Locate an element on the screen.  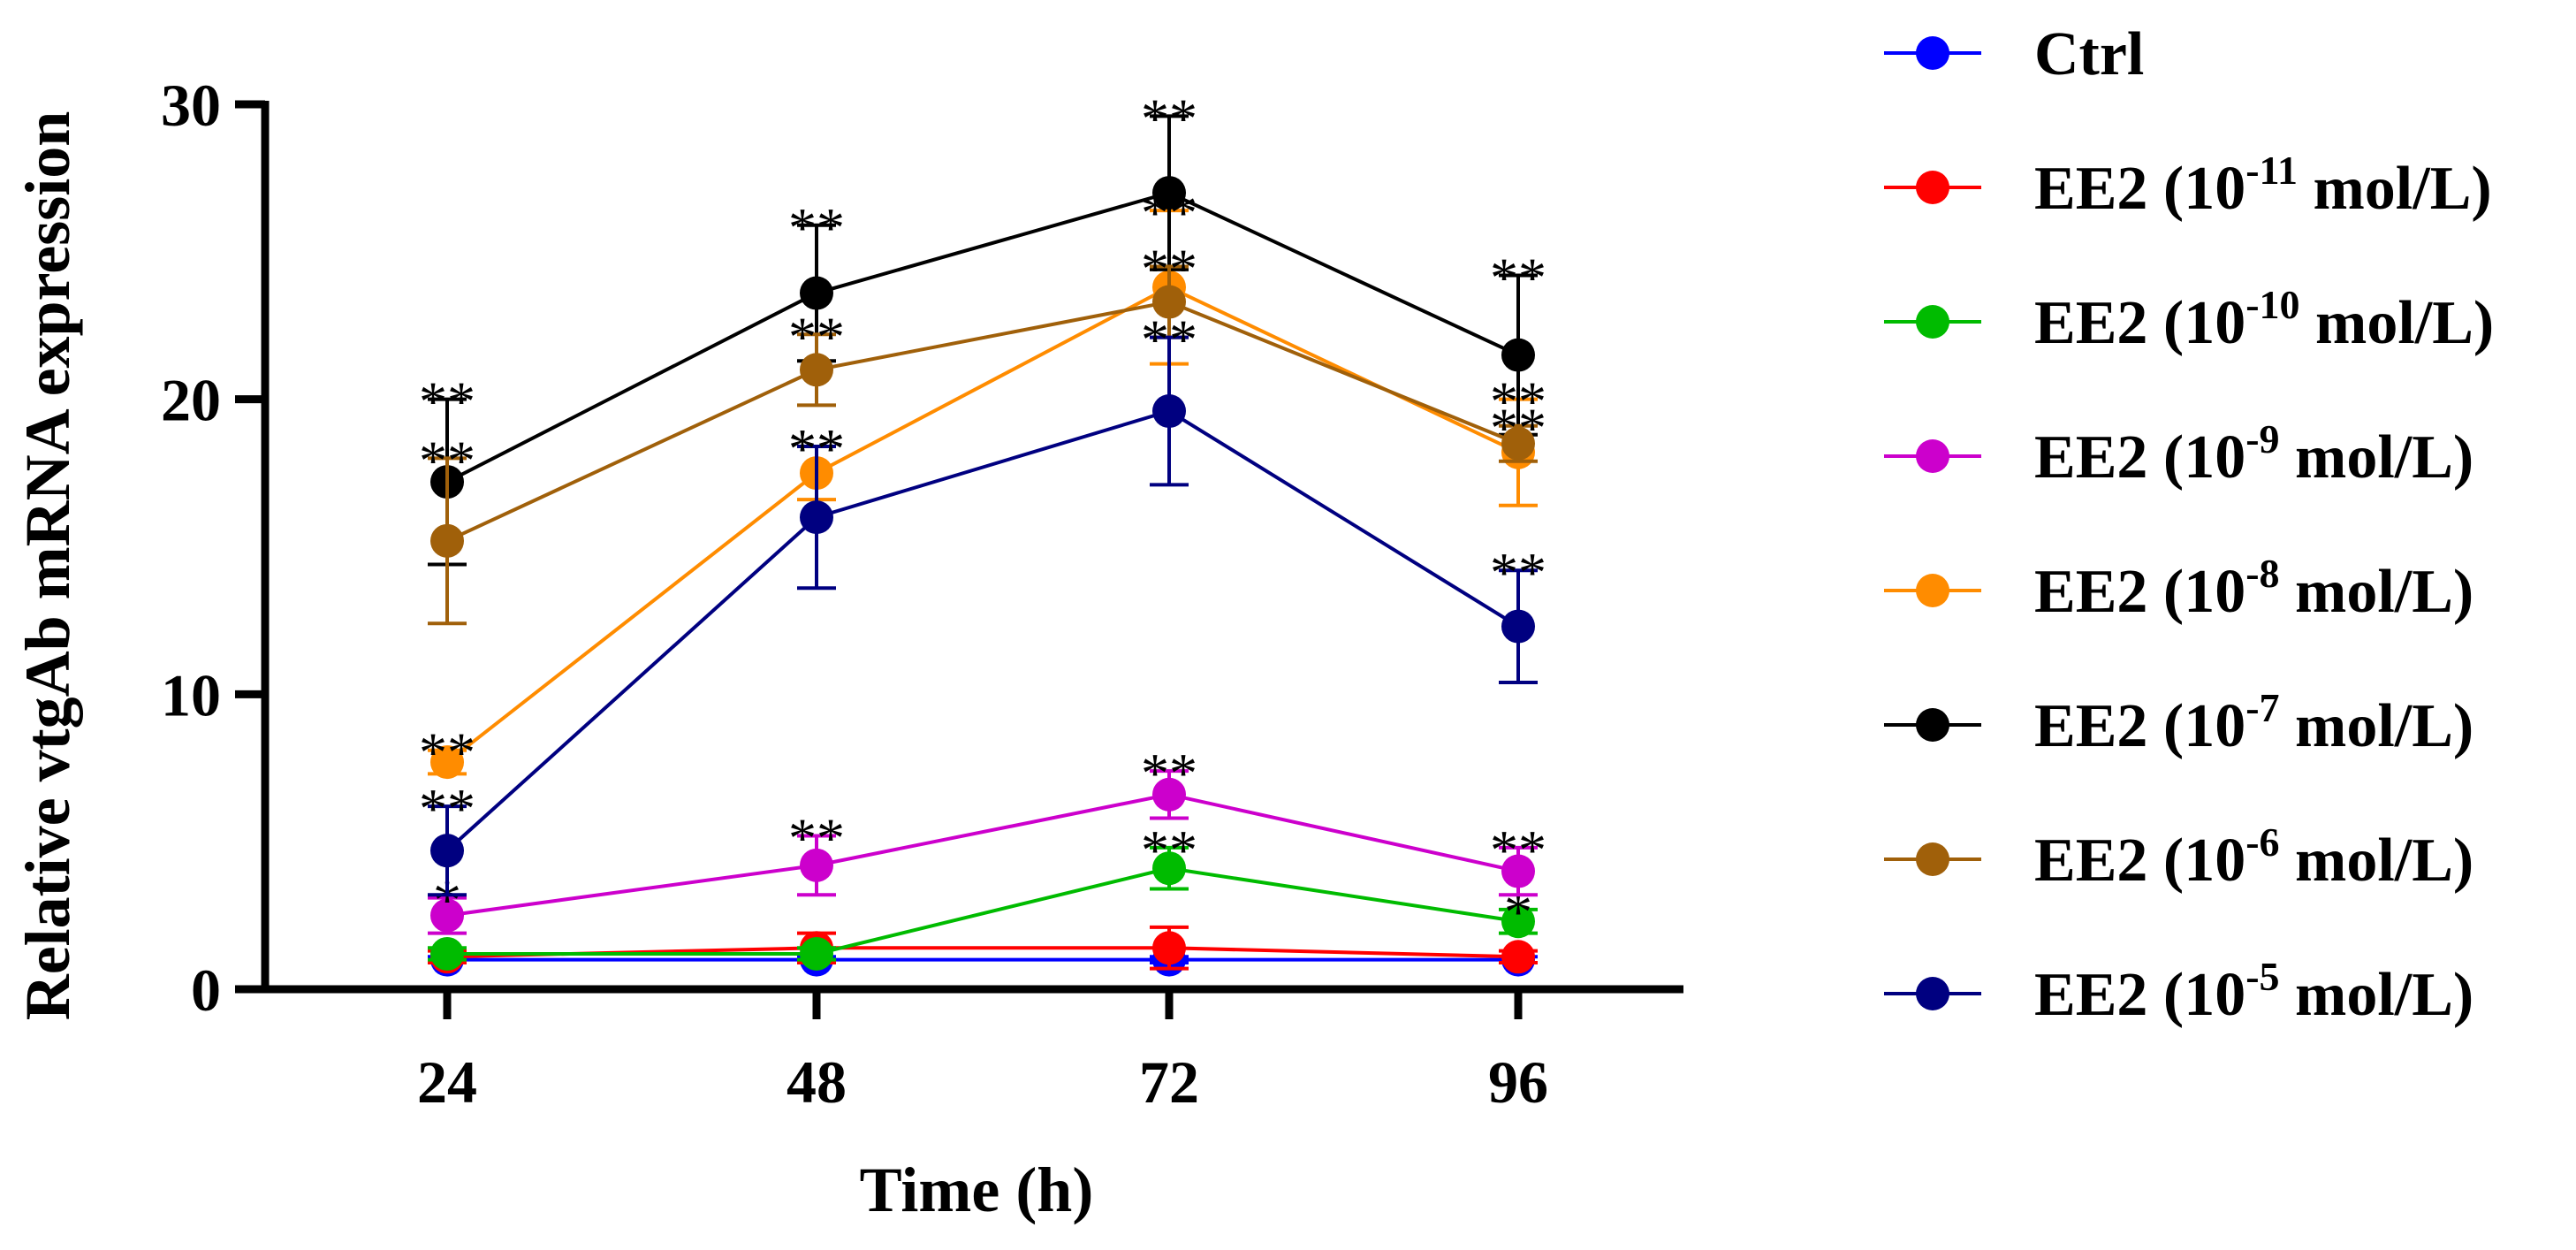
x-tick-label: 96 is located at coordinates (1518, 1082).